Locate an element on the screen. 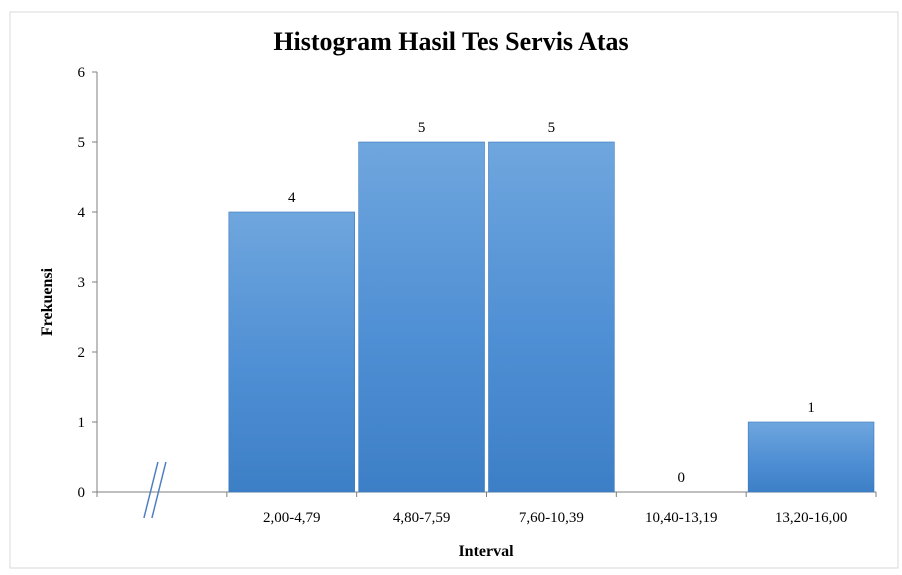  y-tick-label: 6 is located at coordinates (82, 73).